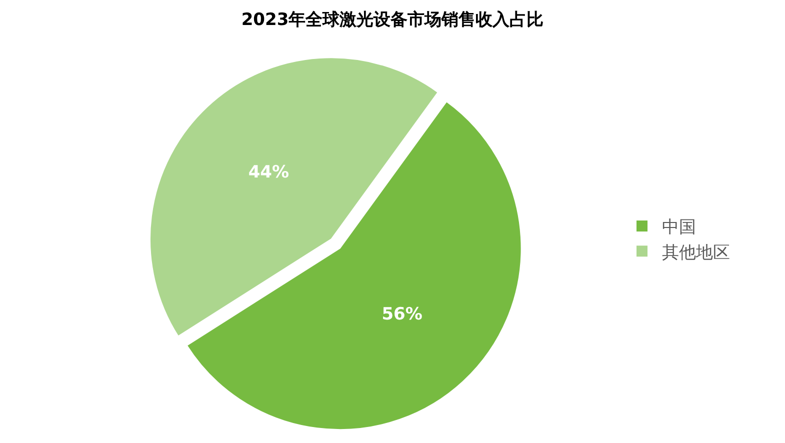 Image resolution: width=785 pixels, height=443 pixels. Describe the element at coordinates (269, 172) in the screenshot. I see `data-label: 44%` at that location.